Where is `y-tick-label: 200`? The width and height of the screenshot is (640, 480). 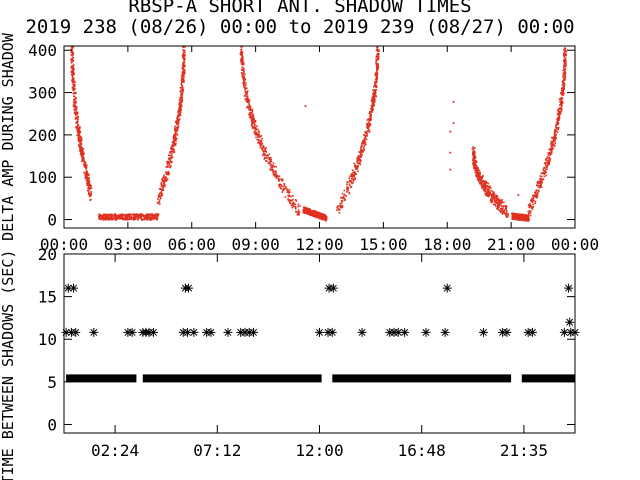 y-tick-label: 200 is located at coordinates (42, 135).